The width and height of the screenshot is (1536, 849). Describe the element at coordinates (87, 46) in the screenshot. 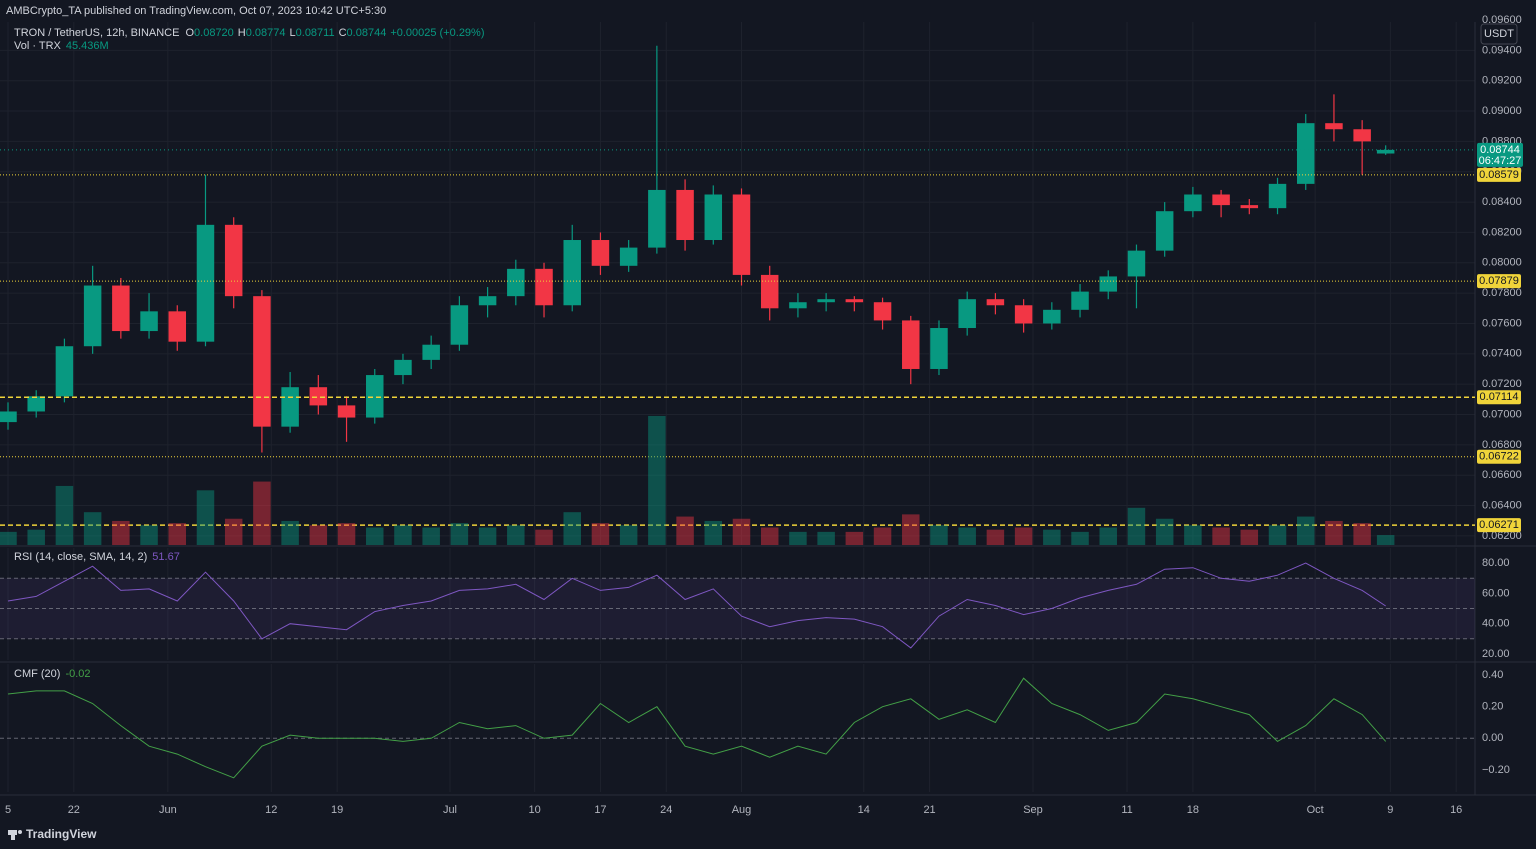

I see `volume-value: 45.436M` at that location.